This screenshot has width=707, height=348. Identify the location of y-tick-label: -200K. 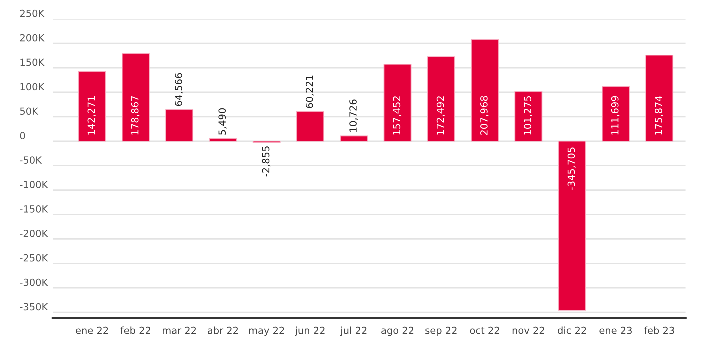
(34, 234).